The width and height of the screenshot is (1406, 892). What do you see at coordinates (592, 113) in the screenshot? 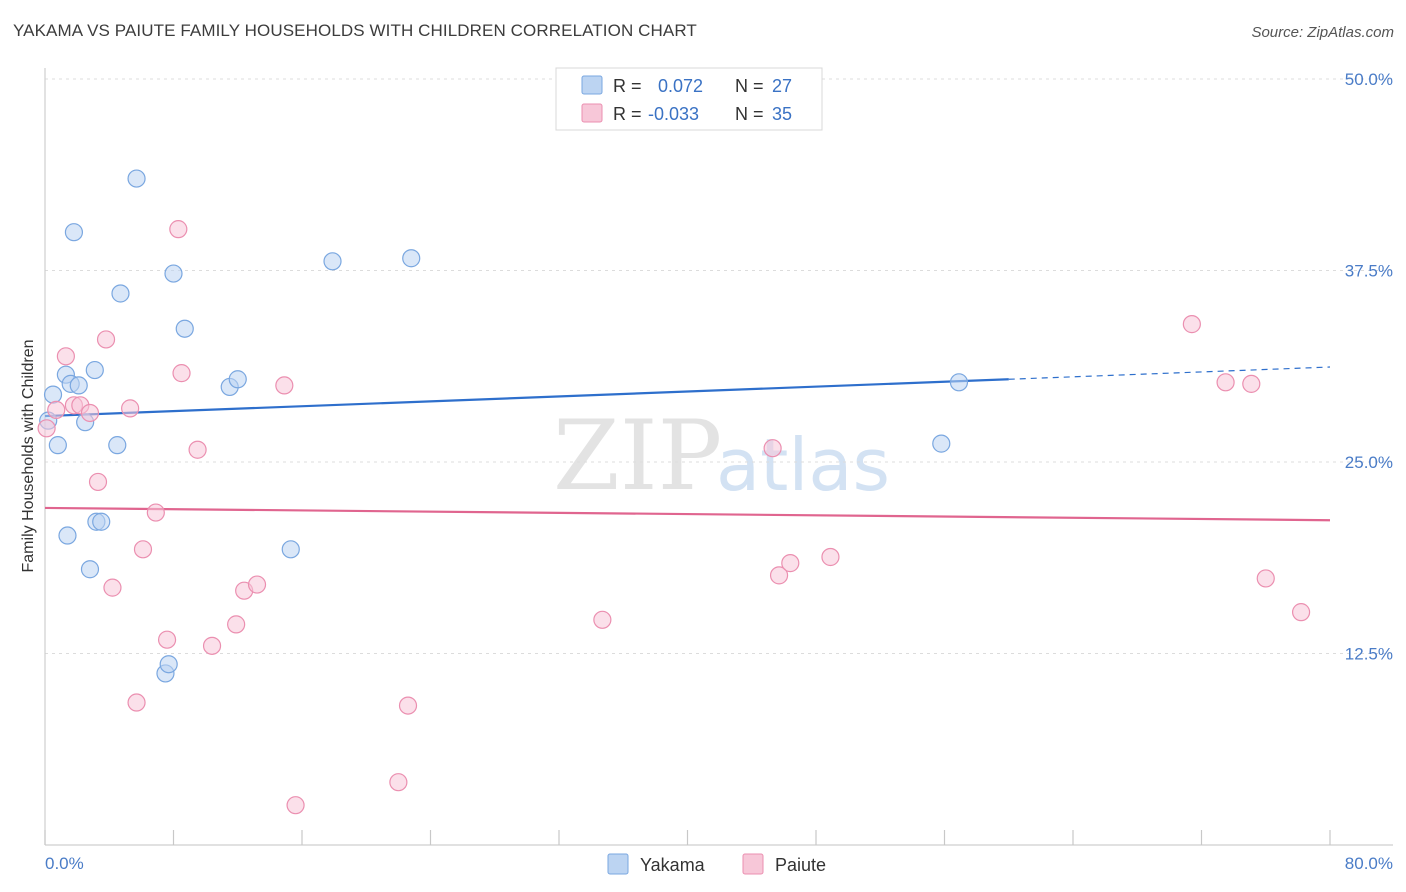
I see `legend-swatch-paiute` at bounding box center [592, 113].